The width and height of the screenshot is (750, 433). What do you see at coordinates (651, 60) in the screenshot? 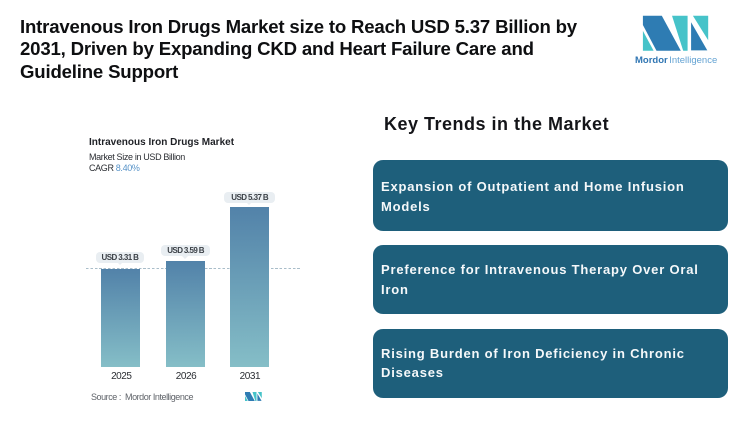
I see `svg-text: Mordor` at bounding box center [651, 60].